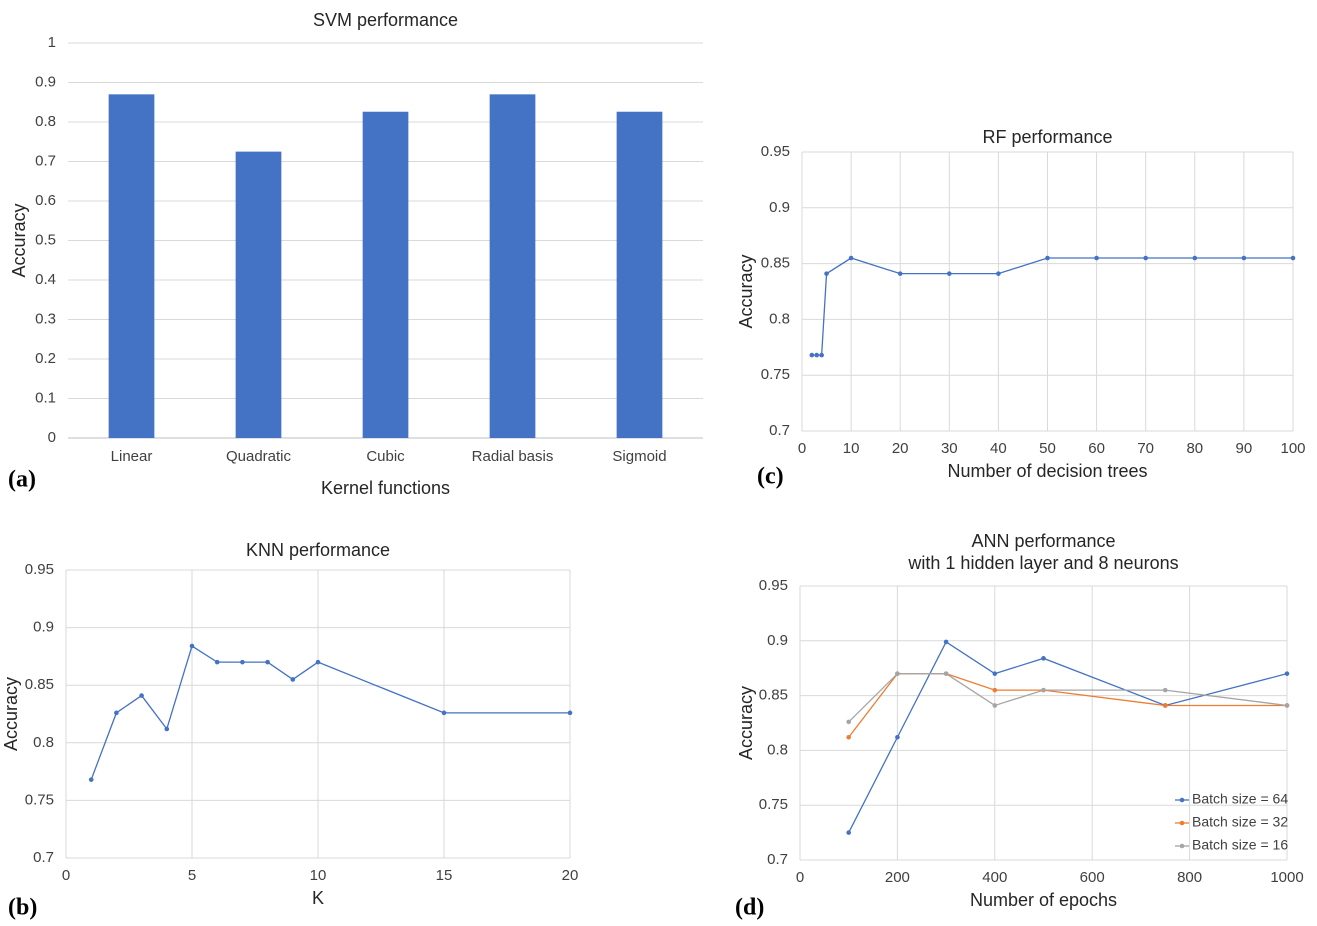 This screenshot has width=1317, height=926. I want to click on x-tick-label: Sigmoid, so click(639, 456).